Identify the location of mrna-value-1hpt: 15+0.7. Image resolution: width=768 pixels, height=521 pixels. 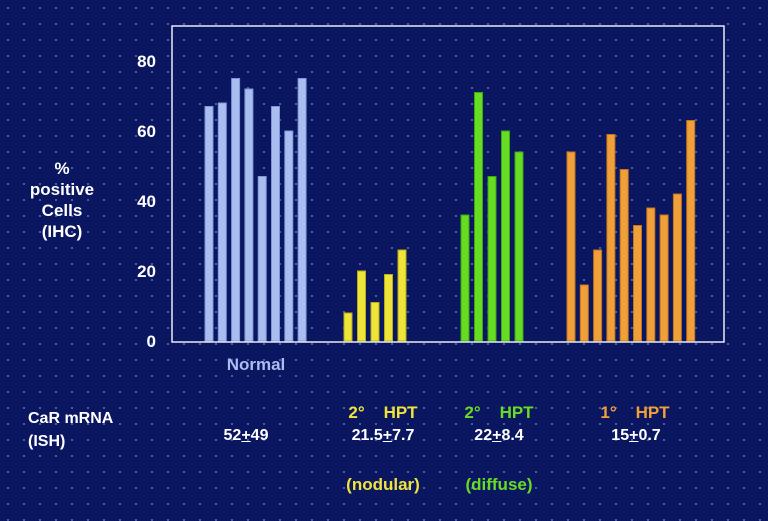
(636, 435).